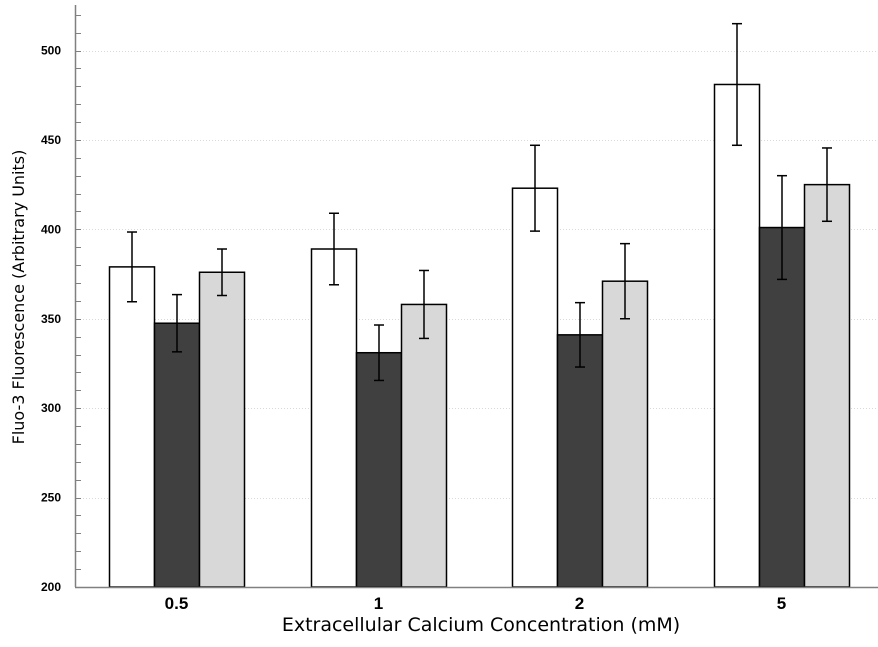  I want to click on y-tick-label: 500, so click(51, 51).